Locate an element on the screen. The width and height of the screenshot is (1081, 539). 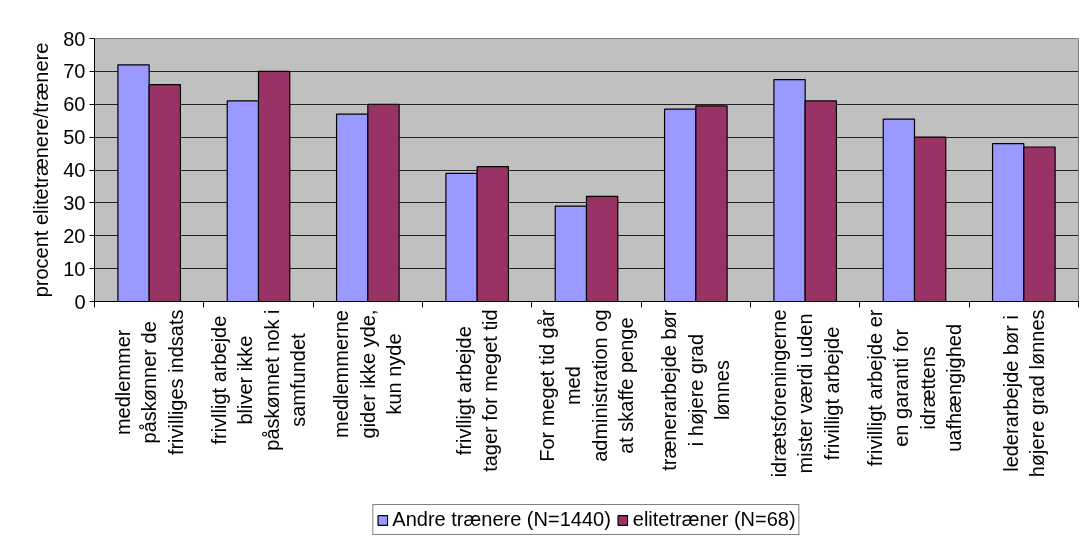
x-tick-label: trænerarbejde bør i højere grad lønnes is located at coordinates (696, 390).